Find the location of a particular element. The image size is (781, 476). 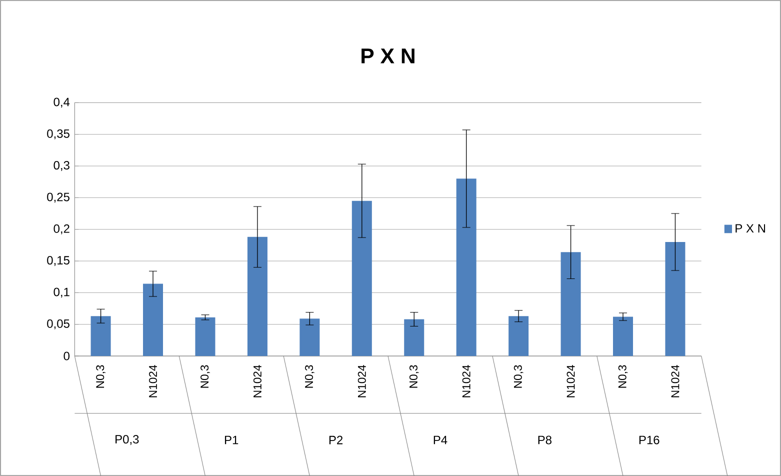

legend-label: P X N is located at coordinates (751, 228).